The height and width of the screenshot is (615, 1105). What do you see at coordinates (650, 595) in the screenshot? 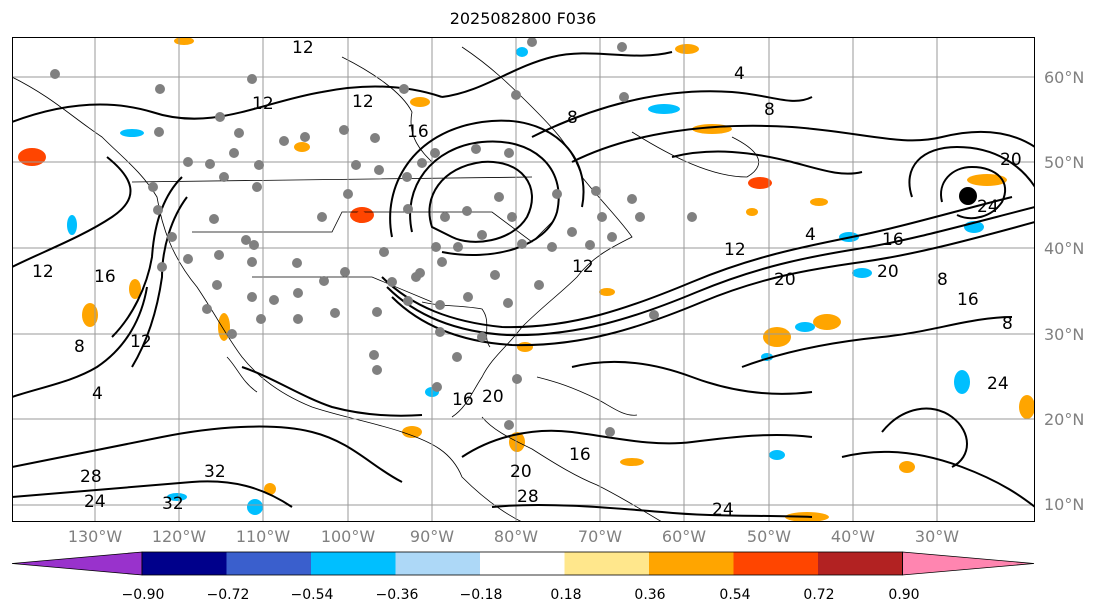
I see `colorbar-tick-label: 0.36` at bounding box center [650, 595].